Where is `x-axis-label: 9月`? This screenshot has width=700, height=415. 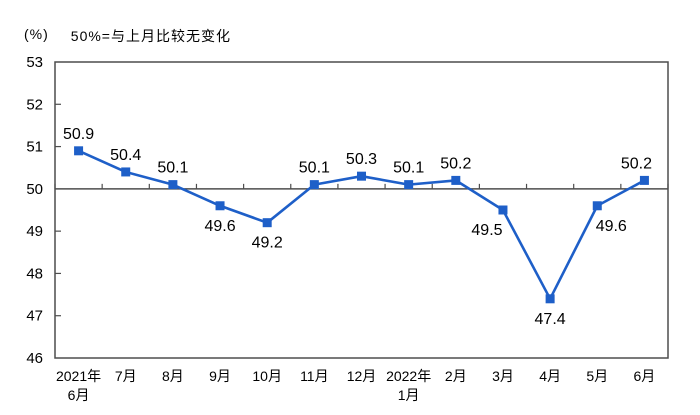
x-axis-label: 9月 is located at coordinates (220, 376).